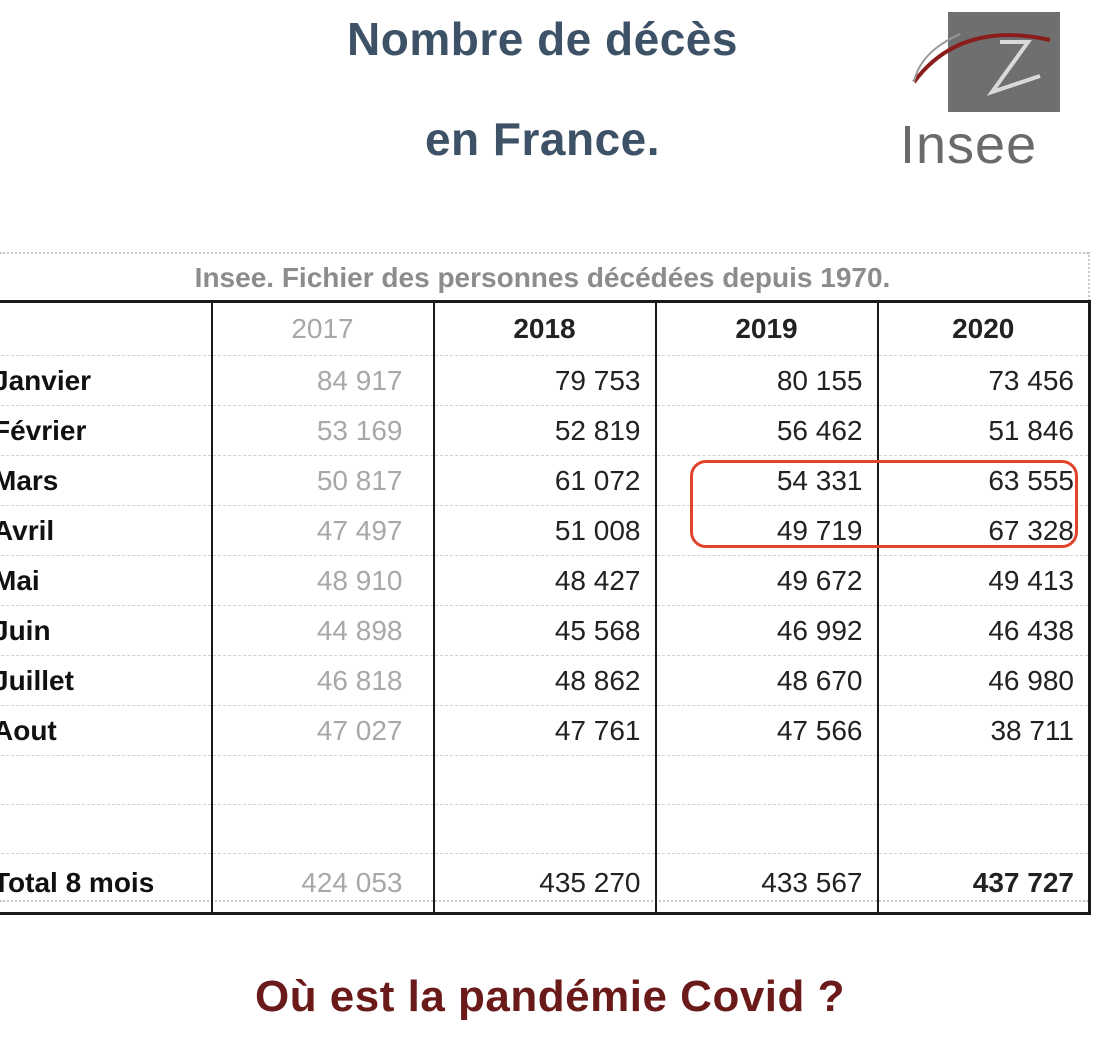  Describe the element at coordinates (542, 139) in the screenshot. I see `page-title-line-2: en France.` at that location.